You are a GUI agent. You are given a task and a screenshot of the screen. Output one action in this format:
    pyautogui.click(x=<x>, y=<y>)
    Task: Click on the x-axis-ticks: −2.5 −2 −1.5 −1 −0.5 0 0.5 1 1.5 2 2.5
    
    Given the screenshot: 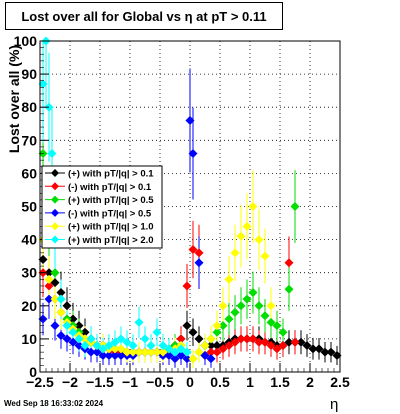 What is the action you would take?
    pyautogui.click(x=188, y=376)
    